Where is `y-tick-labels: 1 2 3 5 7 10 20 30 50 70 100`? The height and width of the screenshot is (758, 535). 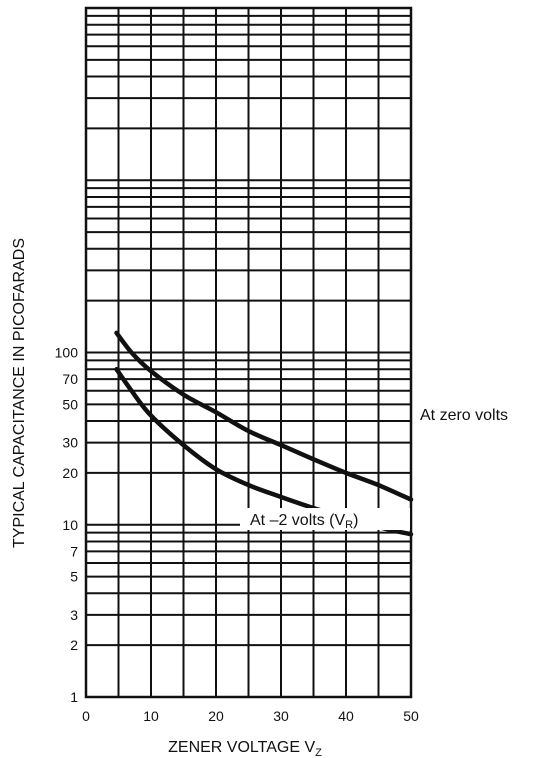
y-tick-labels: 1 2 3 5 7 10 20 30 50 70 100 is located at coordinates (67, 525).